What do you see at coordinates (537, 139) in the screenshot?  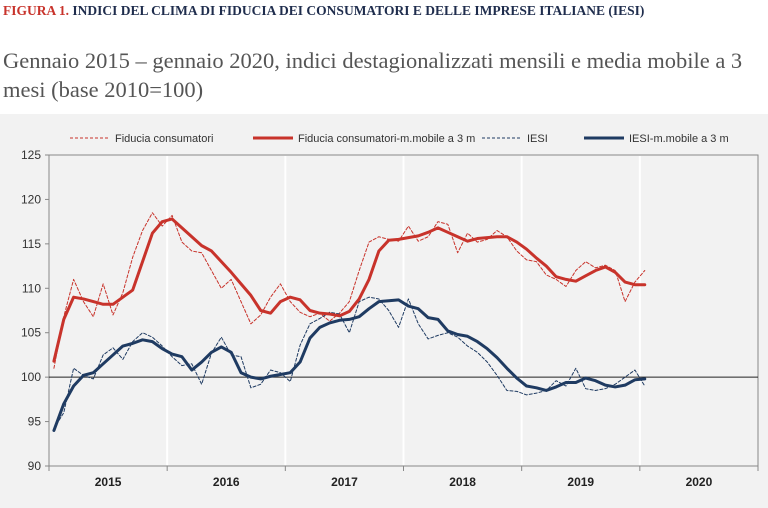 I see `legend-label-2: IESI` at bounding box center [537, 139].